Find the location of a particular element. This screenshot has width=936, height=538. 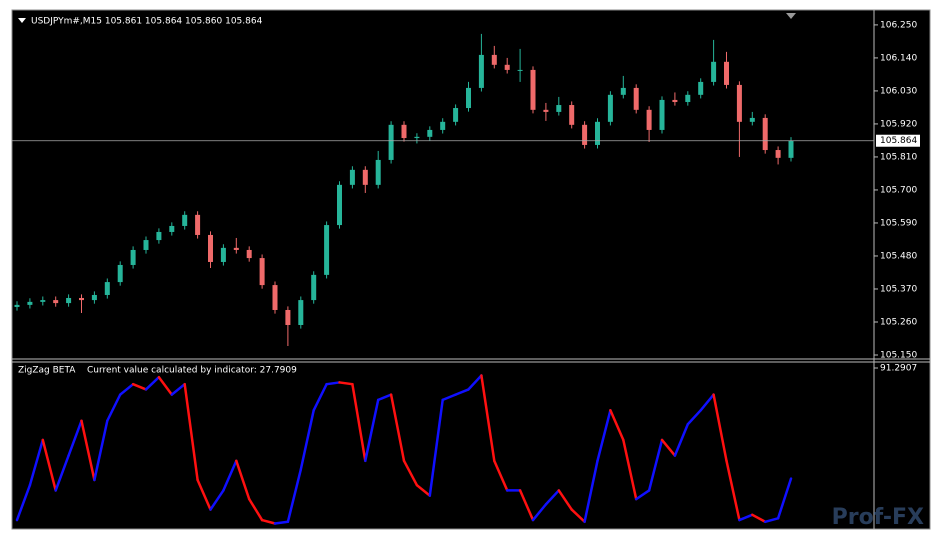

y-tick-label: 91.2907 is located at coordinates (898, 369).